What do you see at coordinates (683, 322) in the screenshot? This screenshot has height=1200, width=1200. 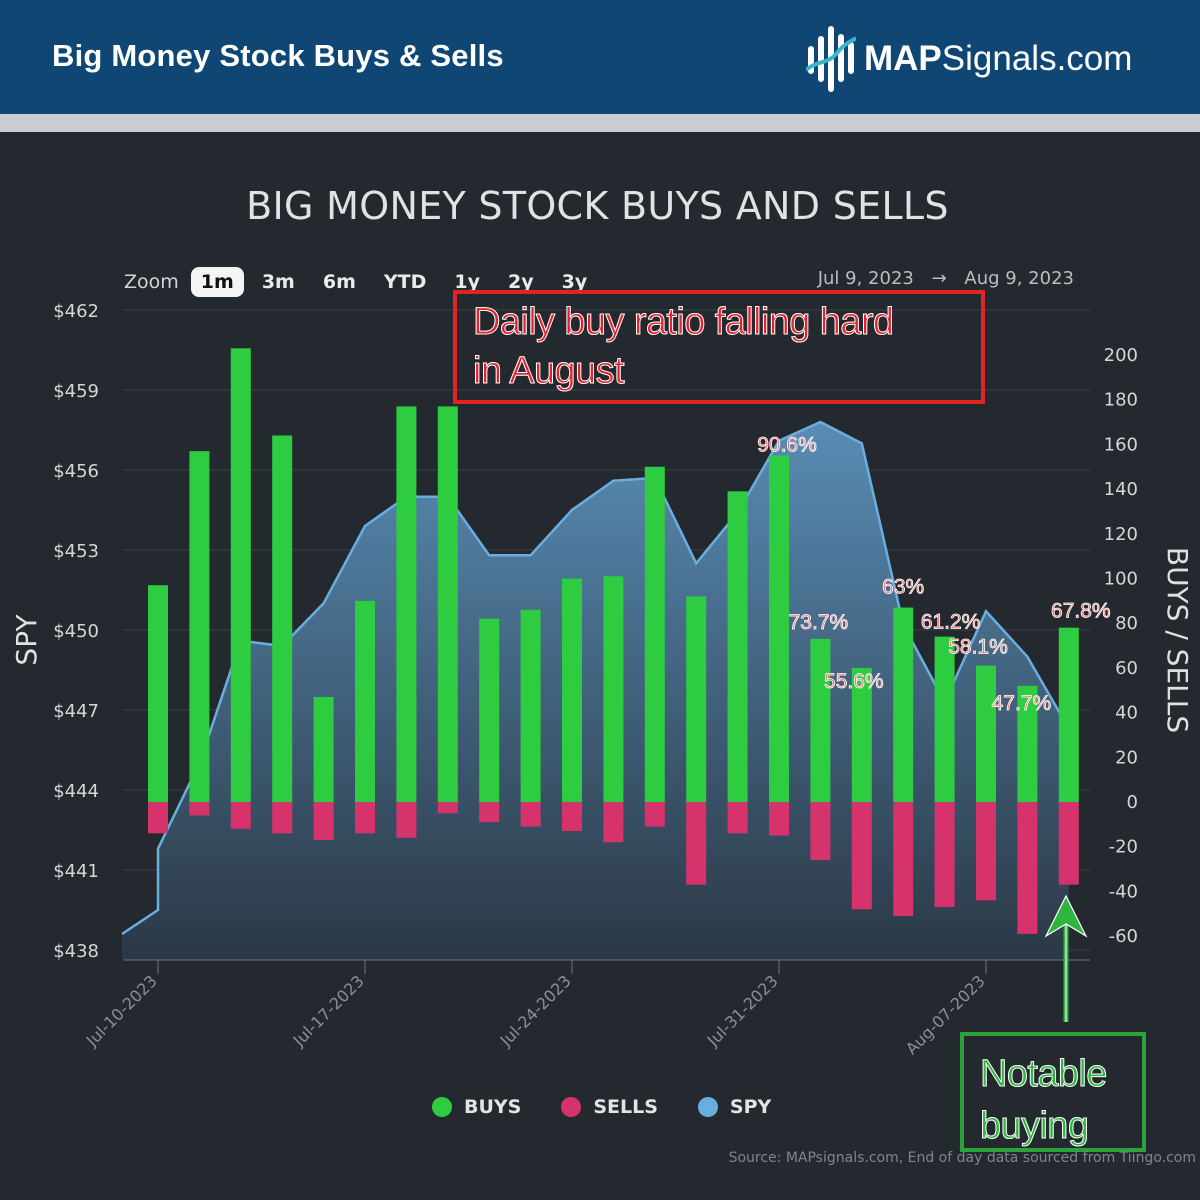 I see `red-annotation-line1: Daily buy ratio falling hard` at bounding box center [683, 322].